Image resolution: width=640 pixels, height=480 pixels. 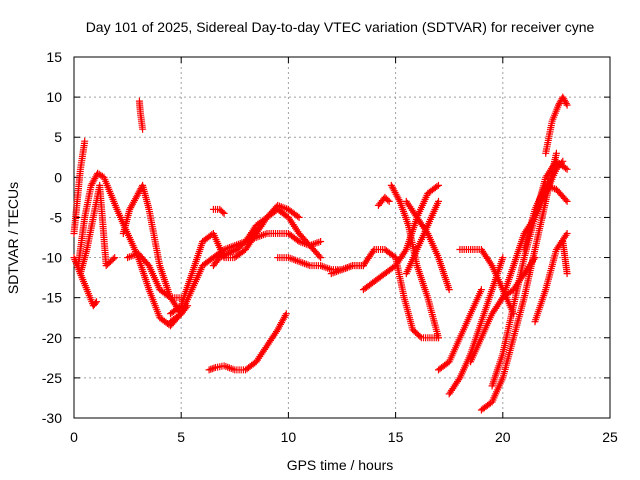 I want to click on series-s14, so click(x=363, y=262).